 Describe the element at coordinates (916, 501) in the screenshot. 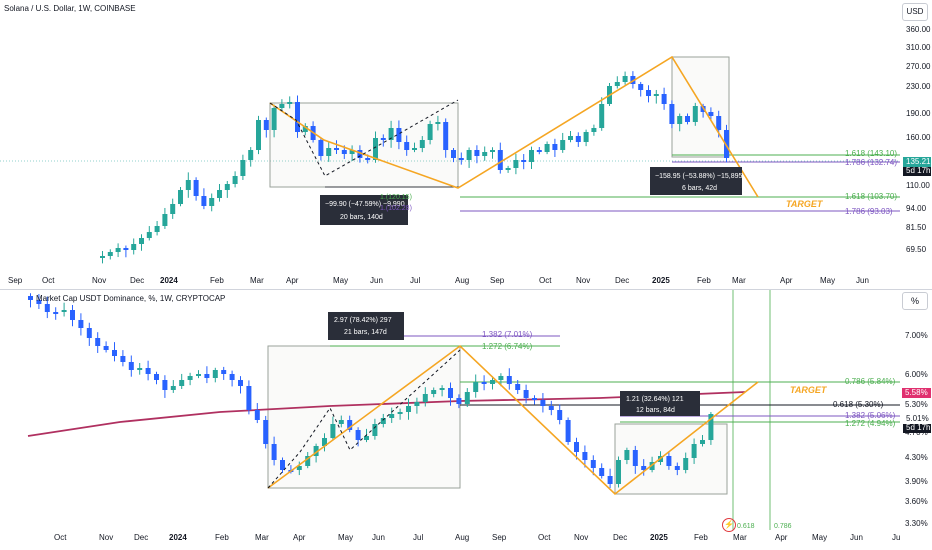

I see `pct-tick-label: 3.60%` at that location.